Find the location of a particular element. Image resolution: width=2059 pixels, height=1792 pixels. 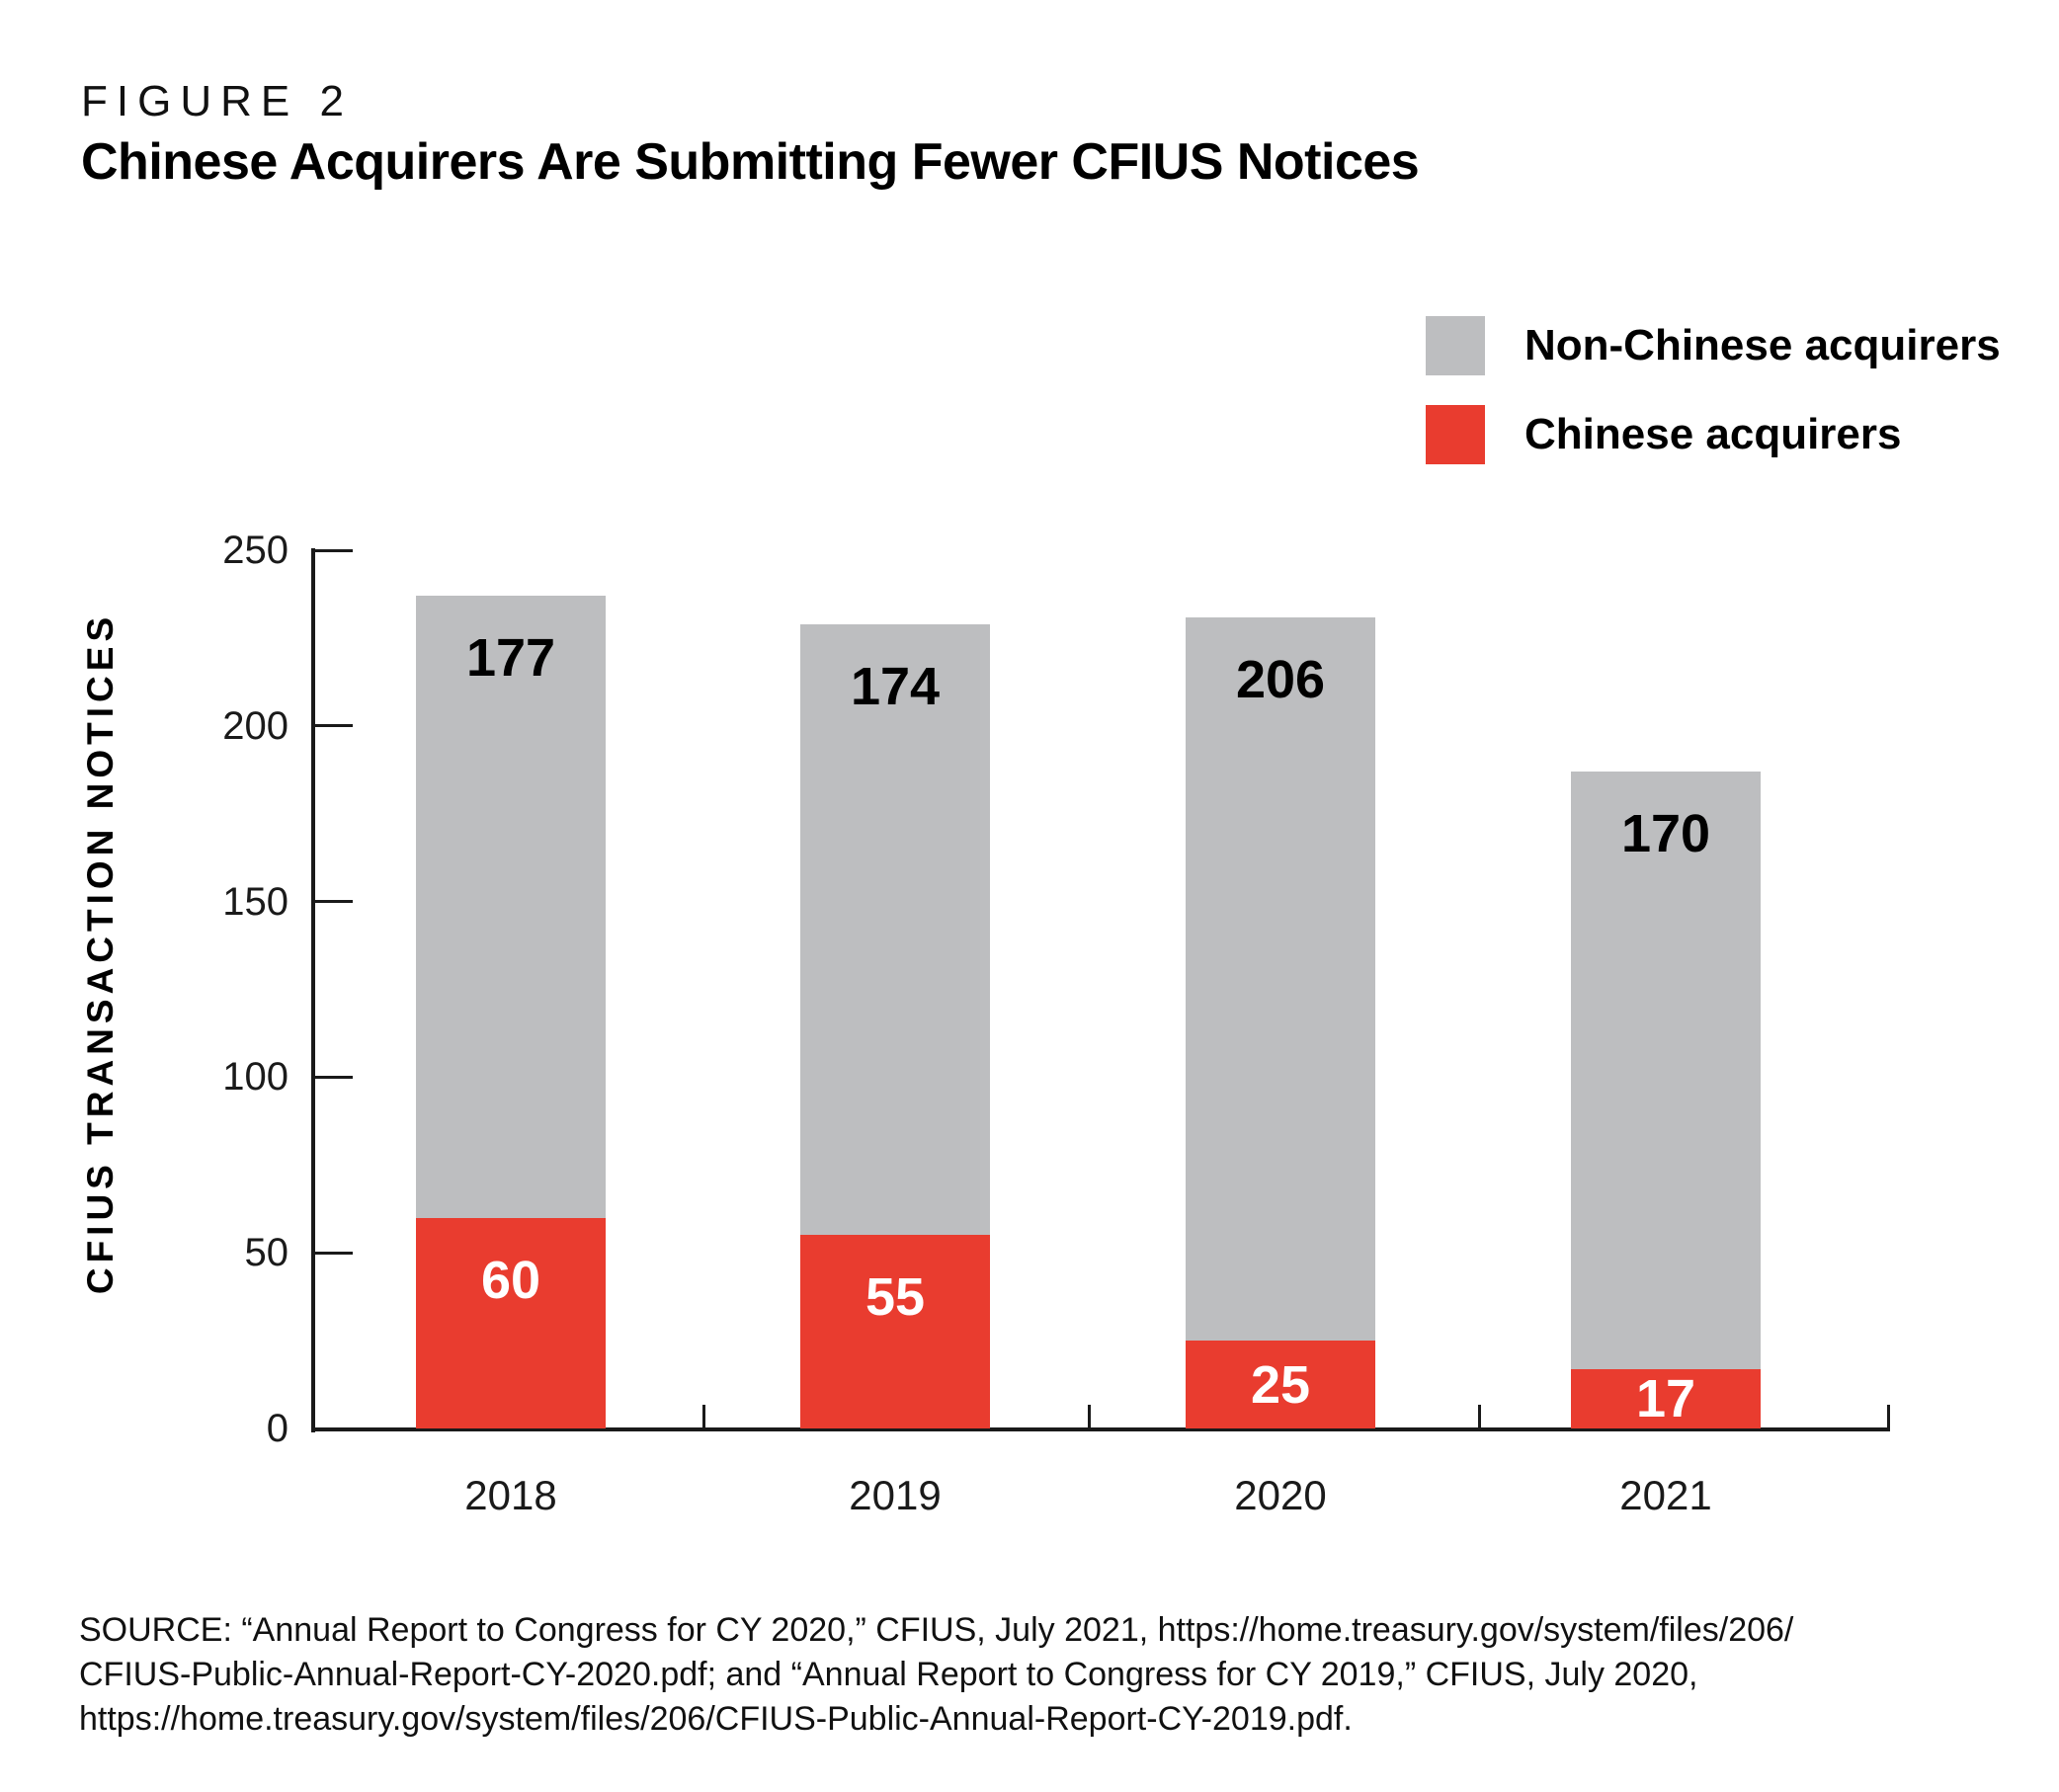

x-category-label-2018: 2018 is located at coordinates (510, 1495).